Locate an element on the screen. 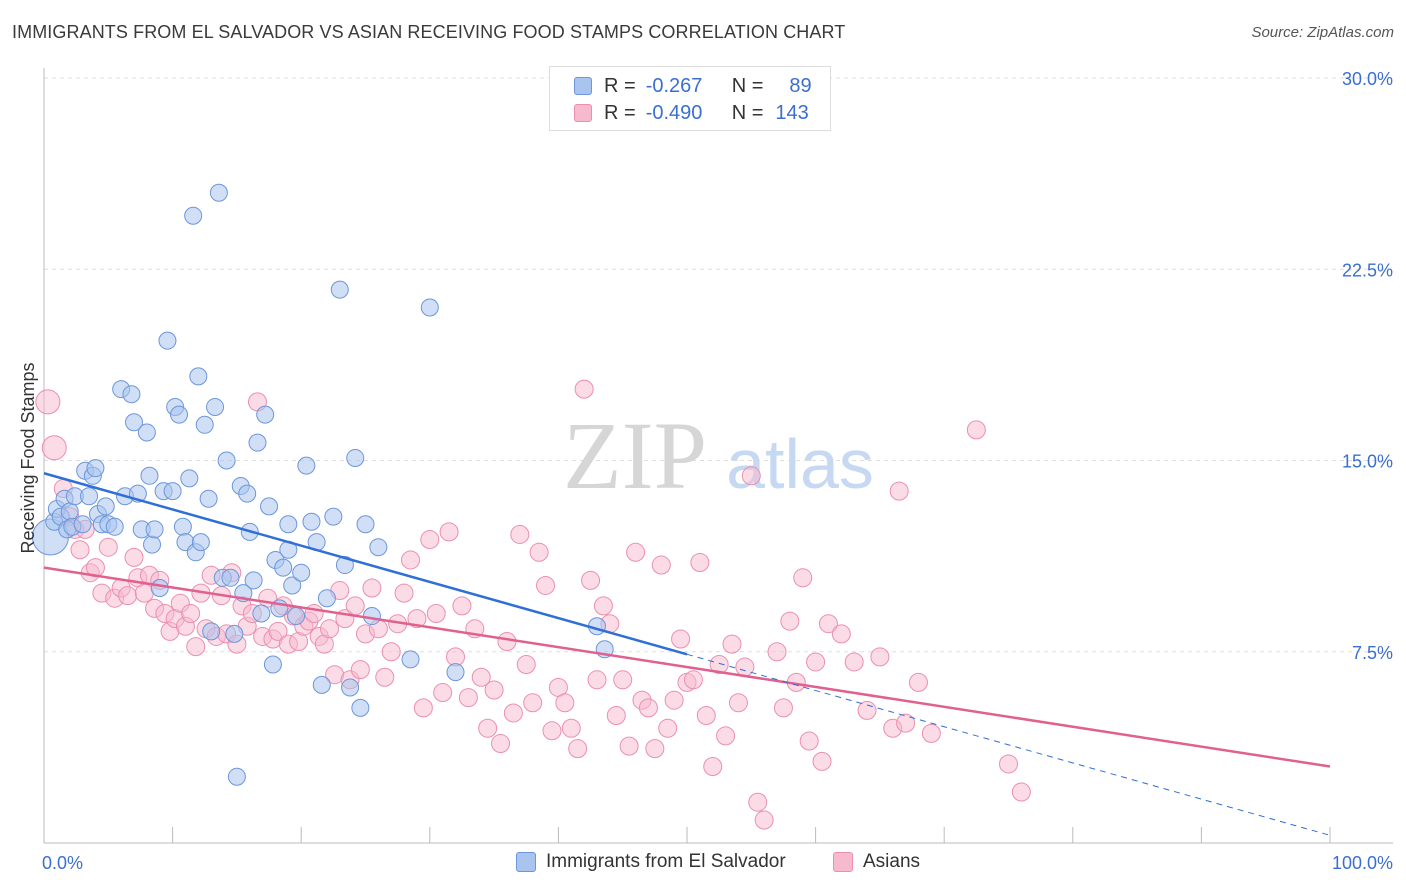  y-tick-label: 22.5% is located at coordinates (1367, 270).